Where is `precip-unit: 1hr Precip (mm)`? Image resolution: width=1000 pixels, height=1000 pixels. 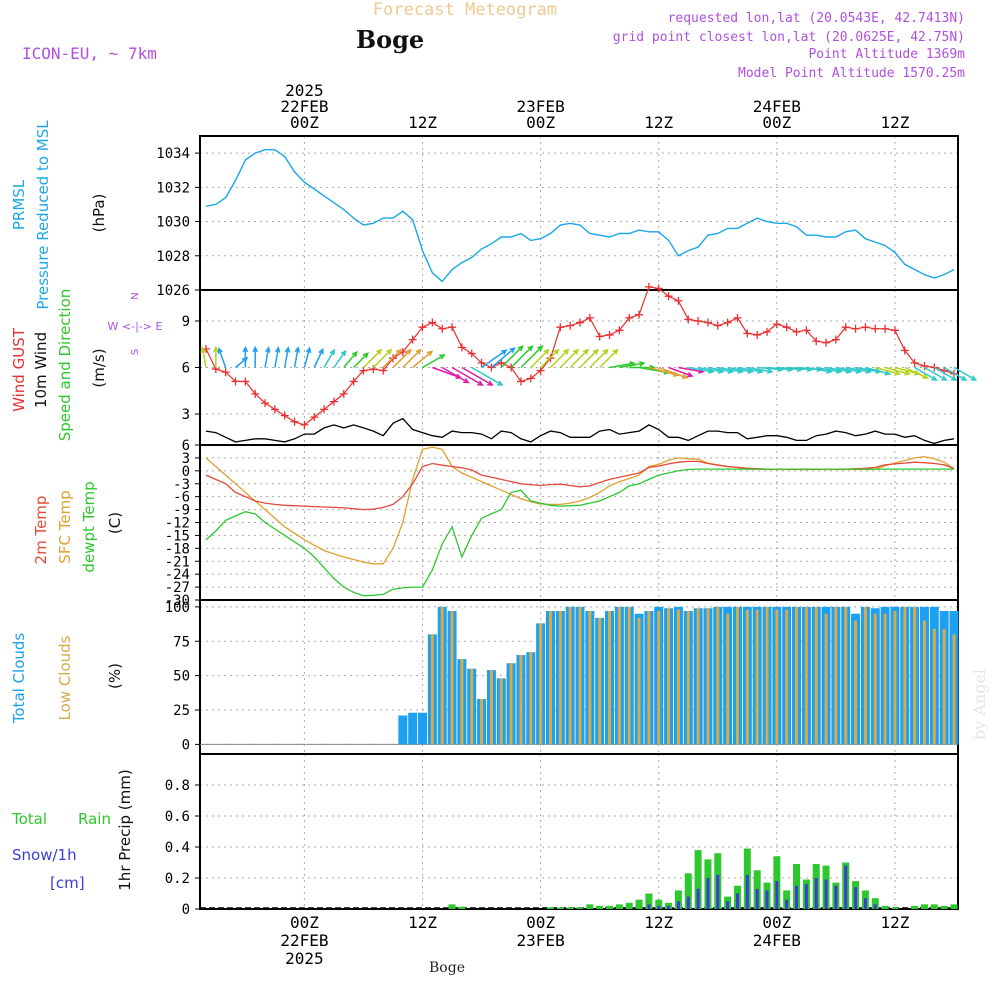
precip-unit: 1hr Precip (mm) is located at coordinates (125, 829).